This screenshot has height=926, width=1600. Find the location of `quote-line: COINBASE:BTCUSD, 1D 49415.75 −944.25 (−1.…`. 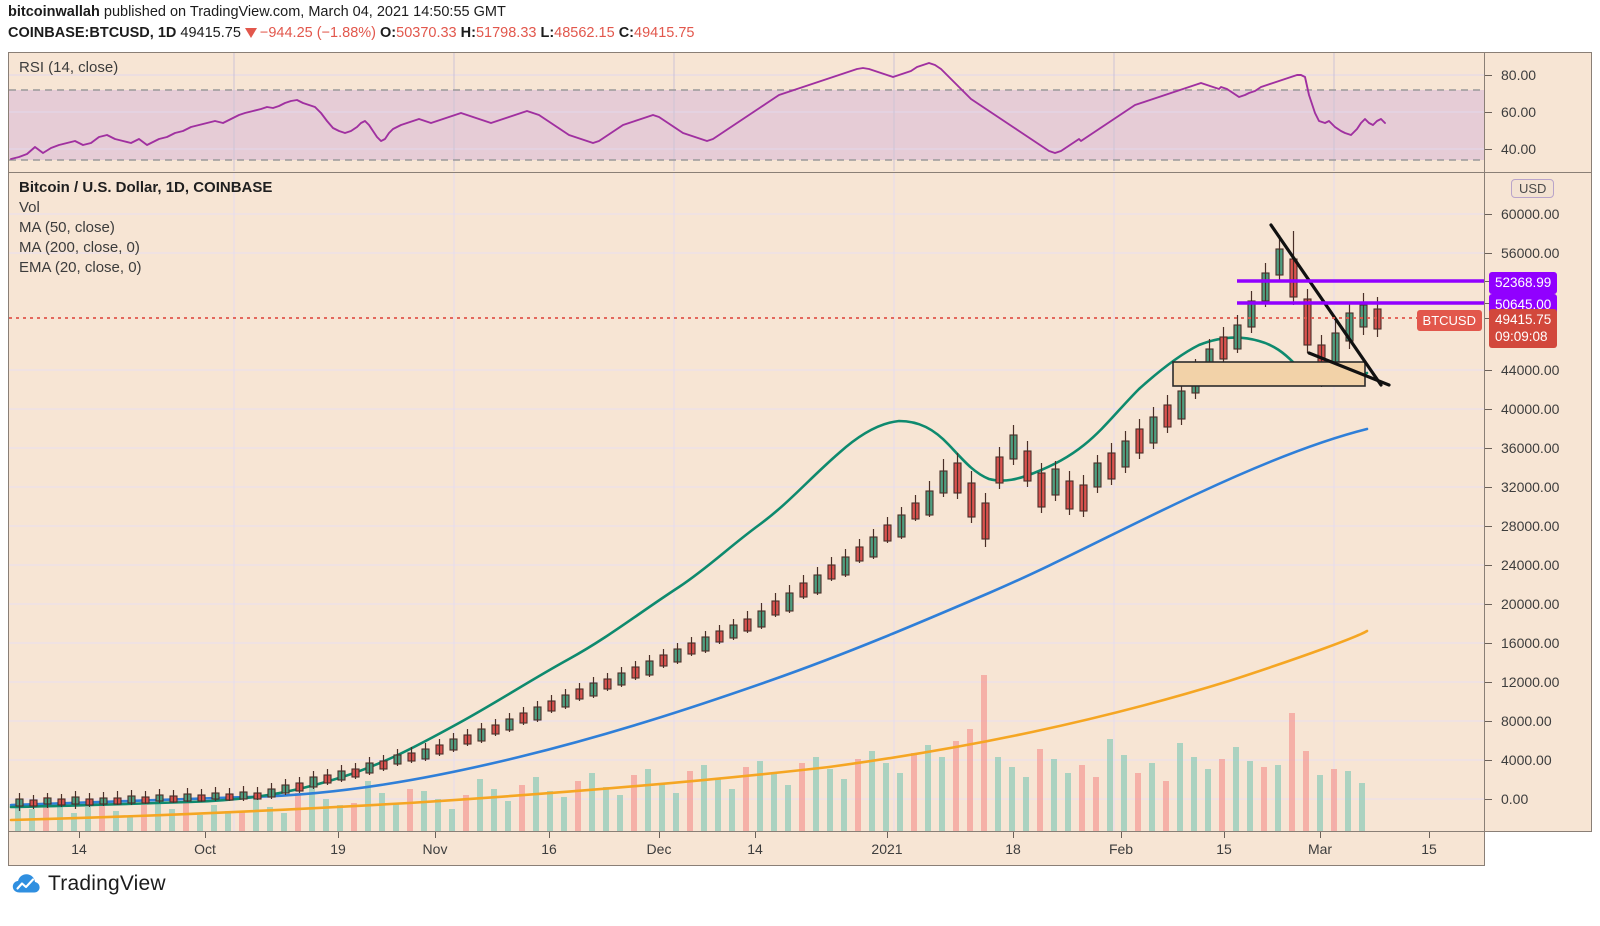

quote-line: COINBASE:BTCUSD, 1D 49415.75 −944.25 (−1.… is located at coordinates (351, 33).